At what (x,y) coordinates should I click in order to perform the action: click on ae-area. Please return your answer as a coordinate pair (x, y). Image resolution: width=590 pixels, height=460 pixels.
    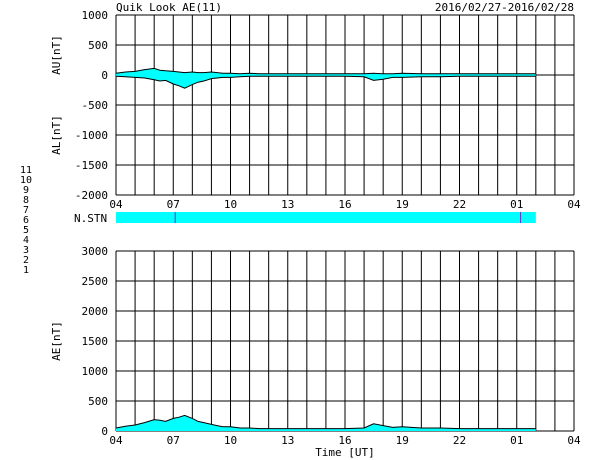
    Looking at the image, I should click on (326, 423).